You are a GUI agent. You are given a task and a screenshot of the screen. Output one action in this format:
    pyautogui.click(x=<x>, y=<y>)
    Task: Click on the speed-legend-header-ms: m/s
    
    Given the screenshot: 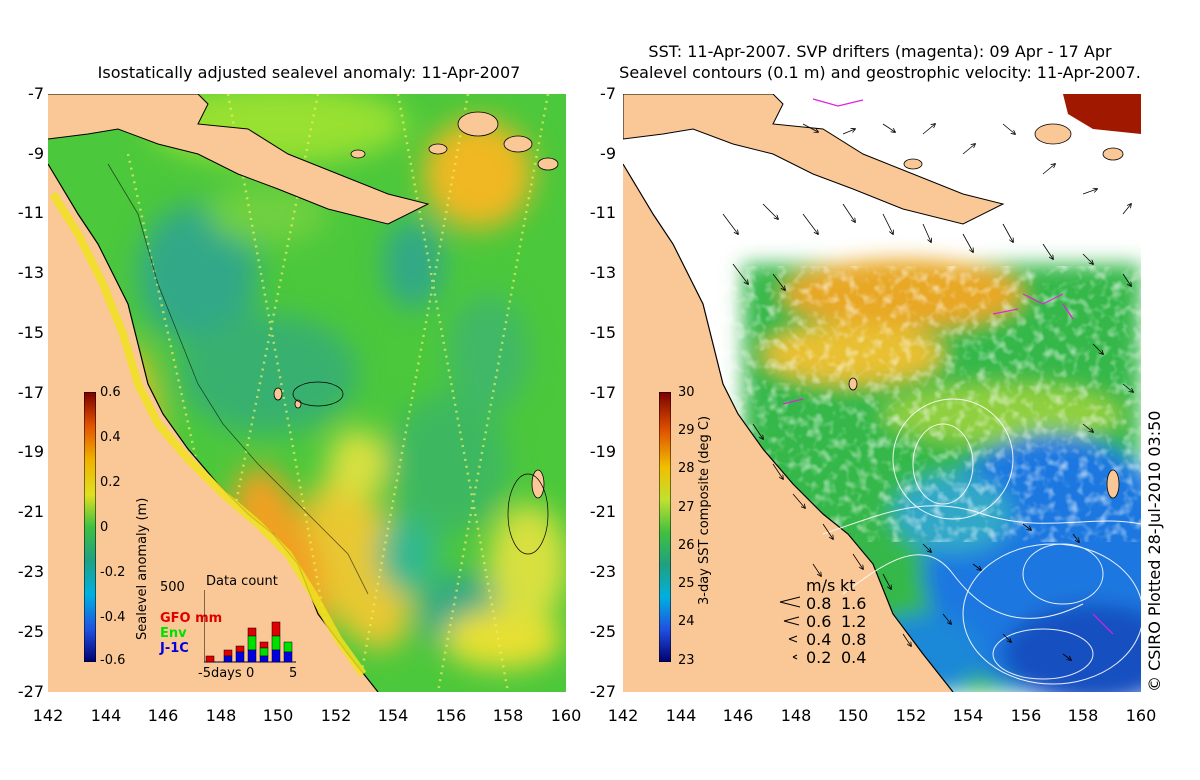 What is the action you would take?
    pyautogui.click(x=821, y=585)
    